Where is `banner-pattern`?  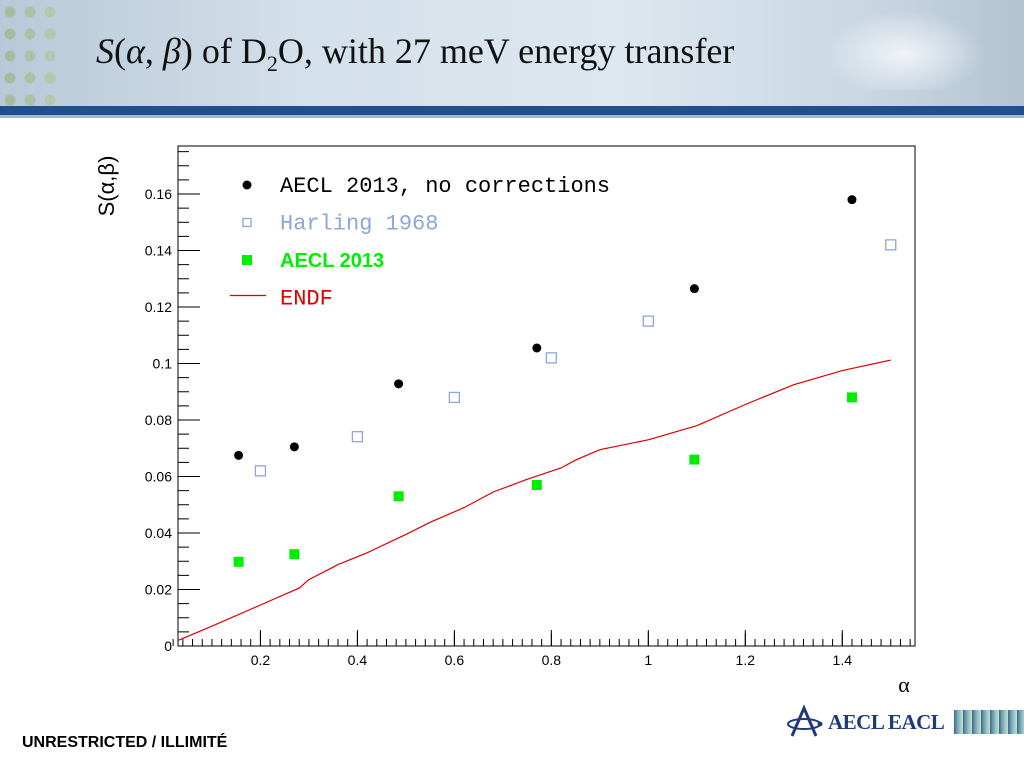
banner-pattern is located at coordinates (30, 53).